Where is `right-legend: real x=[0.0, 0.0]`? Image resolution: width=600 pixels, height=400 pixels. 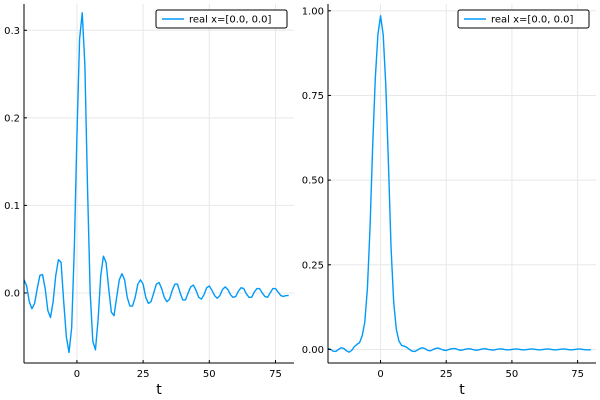
right-legend: real x=[0.0, 0.0] is located at coordinates (523, 19).